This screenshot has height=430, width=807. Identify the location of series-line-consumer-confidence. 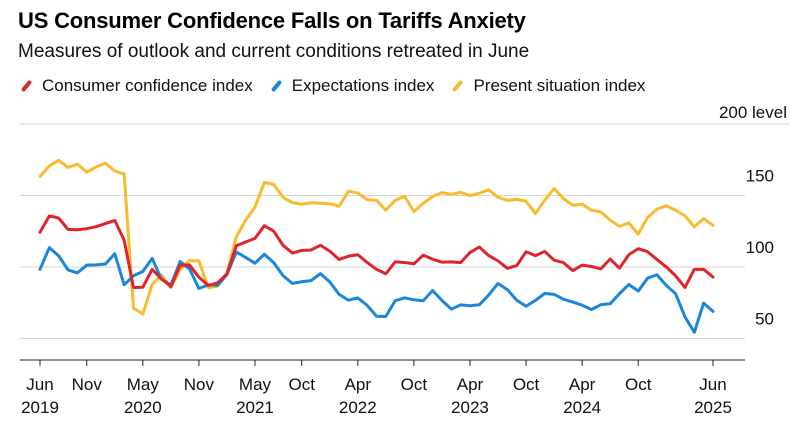
(376, 251).